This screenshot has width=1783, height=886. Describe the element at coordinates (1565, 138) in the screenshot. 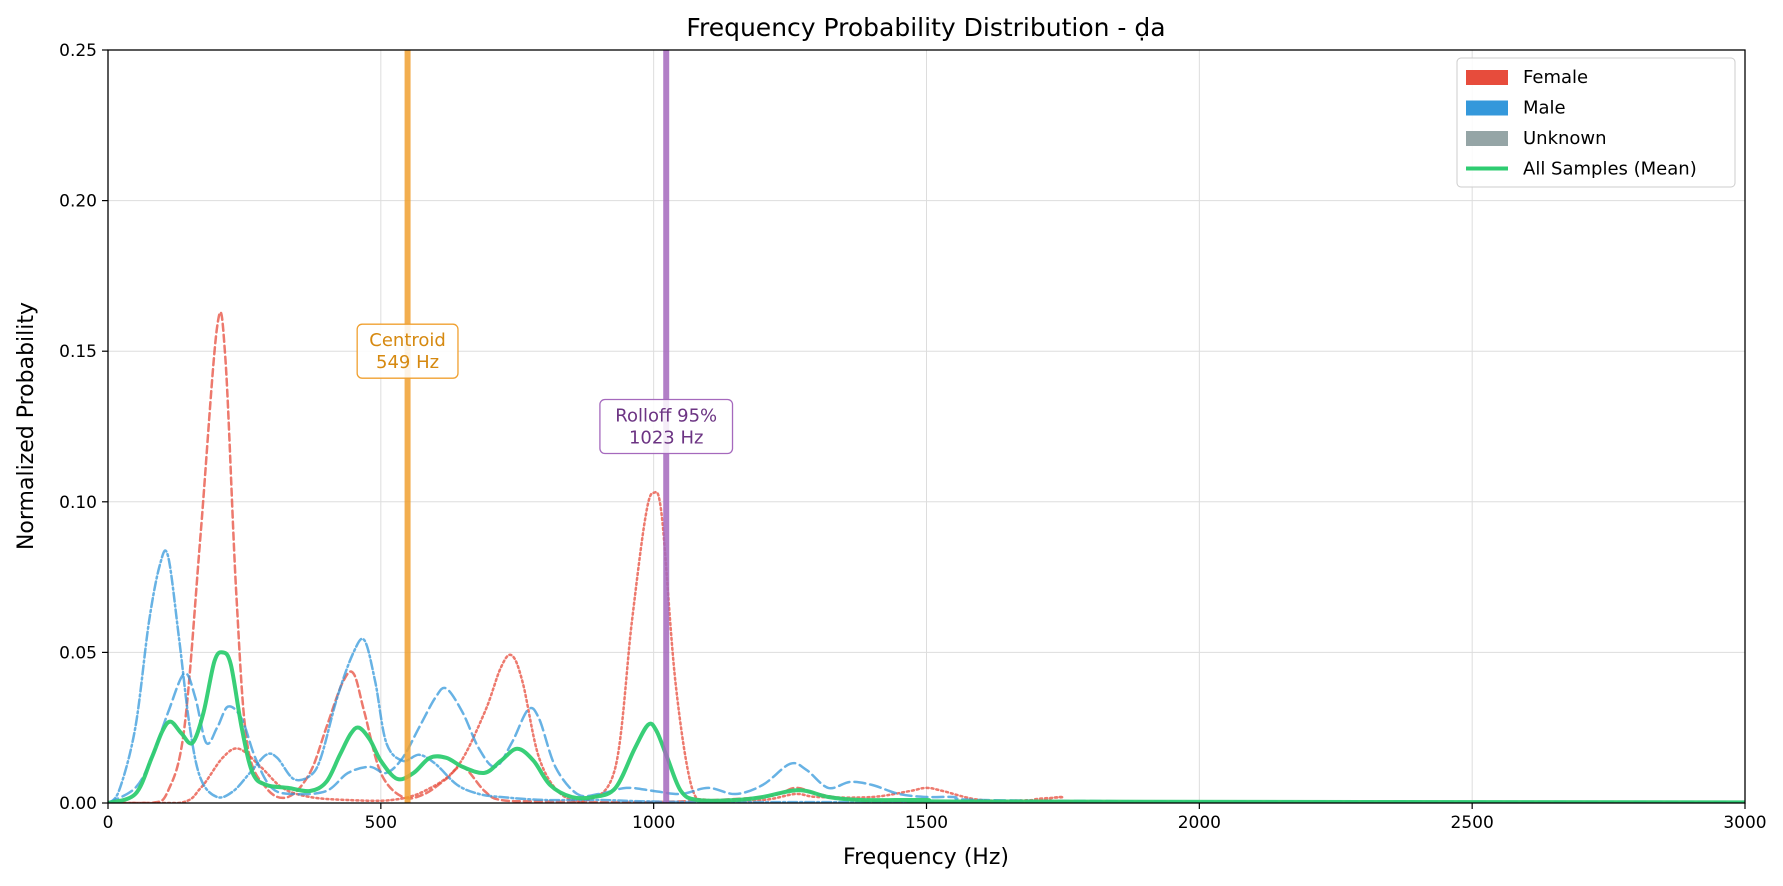

I see `legend-label-2: Unknown` at that location.